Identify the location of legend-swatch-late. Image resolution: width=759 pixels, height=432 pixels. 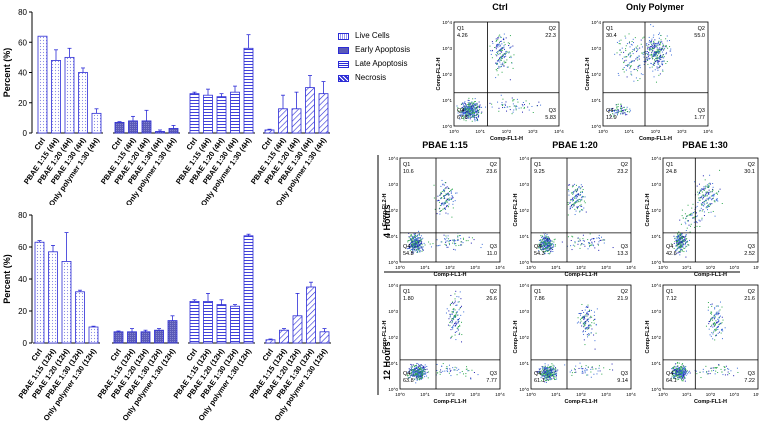
(343, 64).